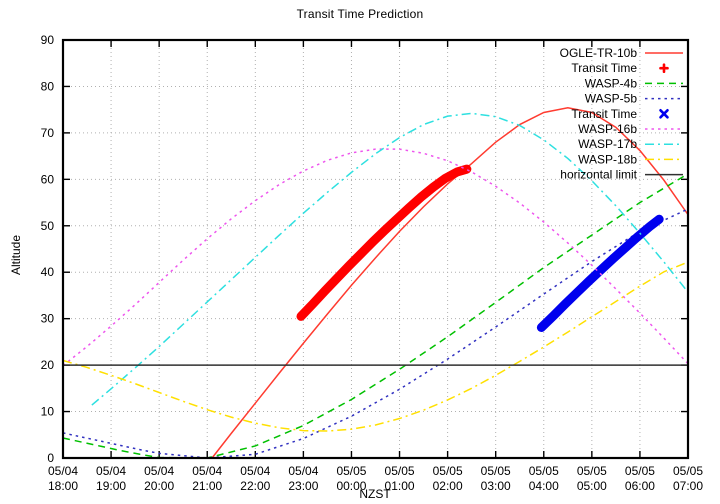 The height and width of the screenshot is (504, 720). What do you see at coordinates (598, 175) in the screenshot?
I see `legend-label-8: horizontal limit` at bounding box center [598, 175].